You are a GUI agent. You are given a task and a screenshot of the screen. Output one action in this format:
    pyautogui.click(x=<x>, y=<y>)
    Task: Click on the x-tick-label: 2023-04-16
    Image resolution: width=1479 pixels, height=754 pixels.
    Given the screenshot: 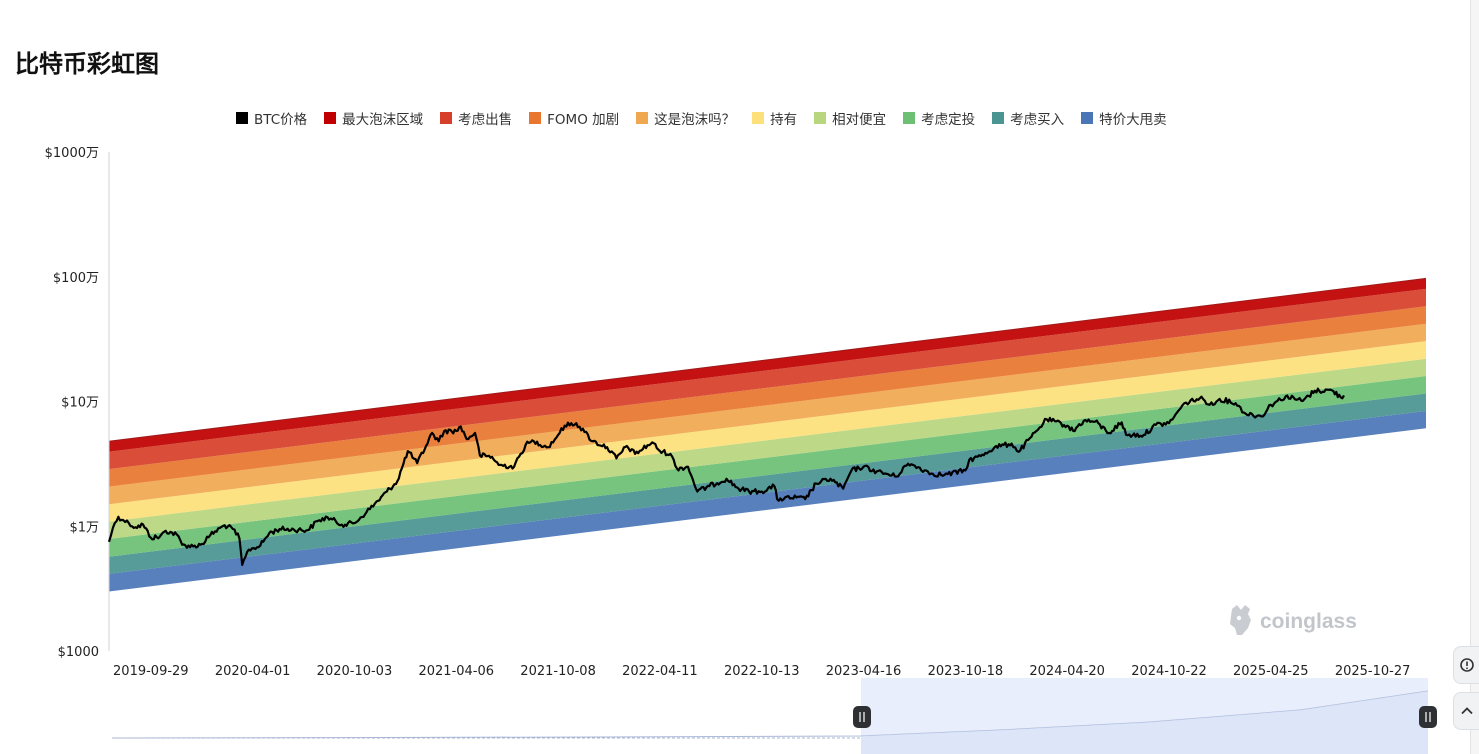 What is the action you would take?
    pyautogui.click(x=864, y=671)
    